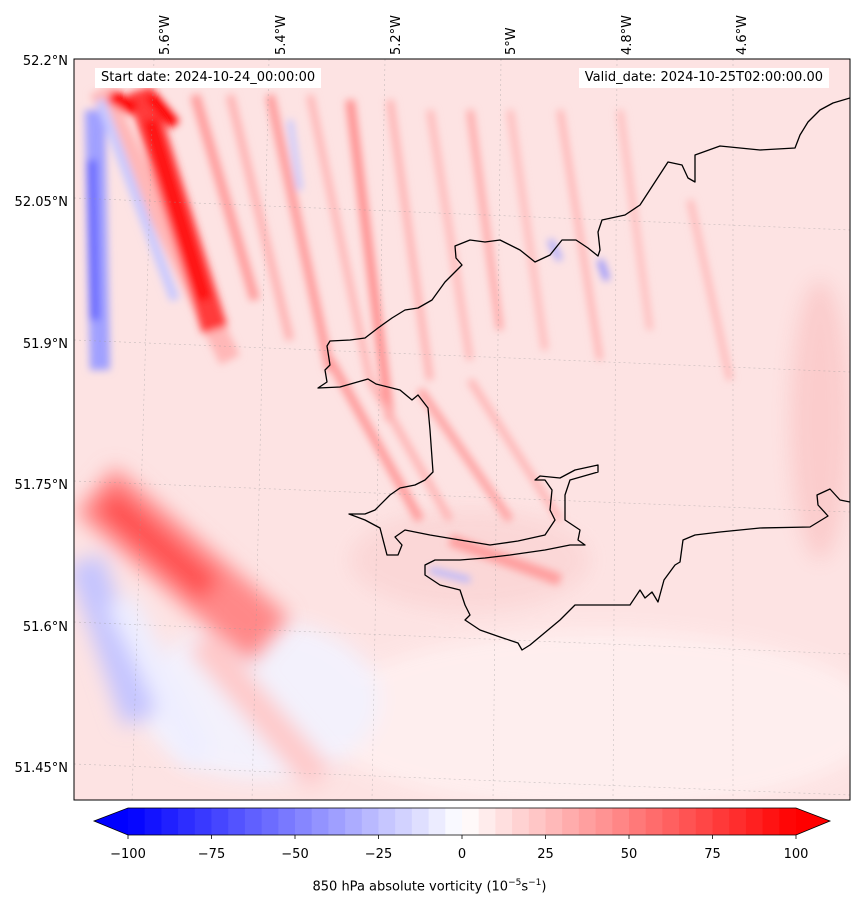 Image resolution: width=859 pixels, height=908 pixels. I want to click on lat-label: 51.6°N, so click(45, 627).